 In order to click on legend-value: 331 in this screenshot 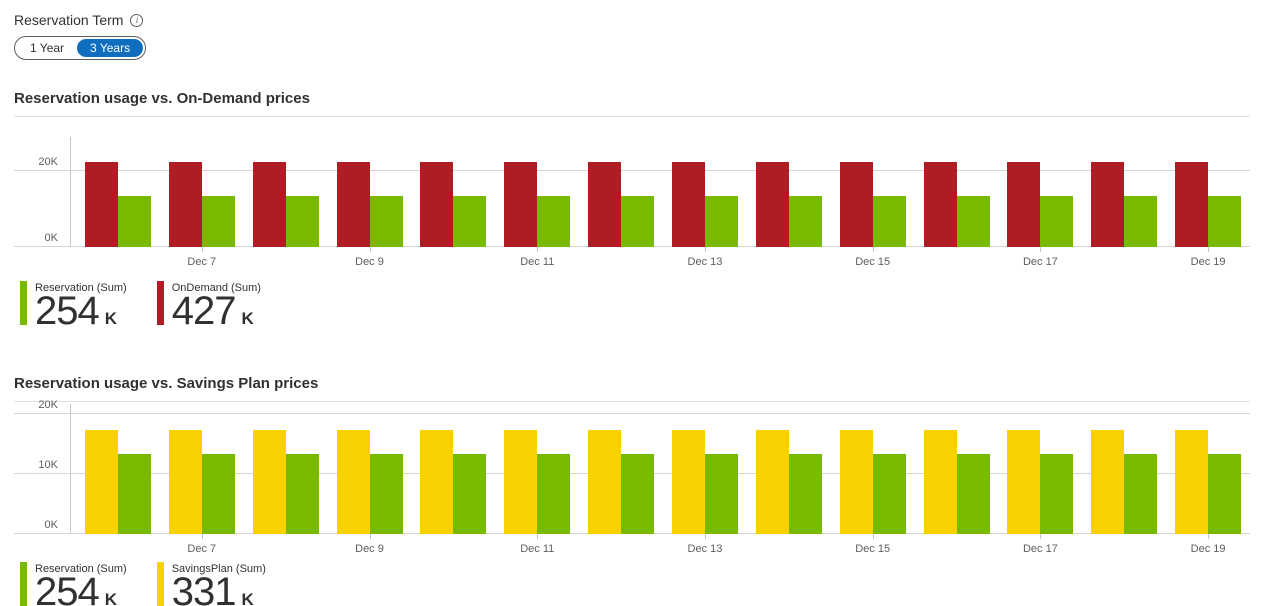, I will do `click(204, 588)`.